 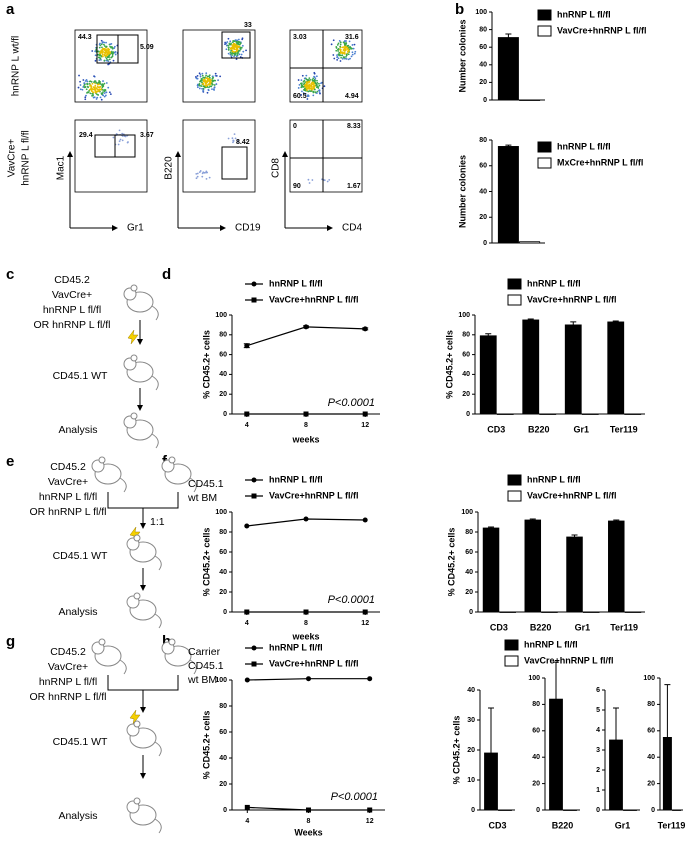 I want to click on legend-label: hnRNP L fl/fl, so click(x=554, y=479).